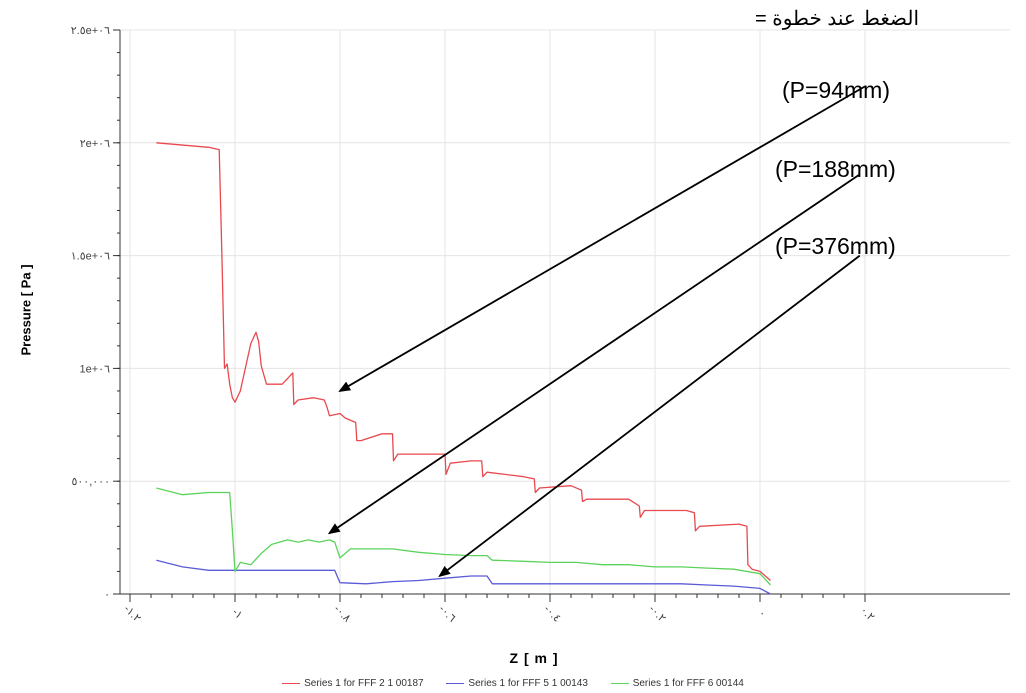 This screenshot has width=1026, height=693. What do you see at coordinates (552, 614) in the screenshot?
I see `x-tick-label-4: -٠.٤` at bounding box center [552, 614].